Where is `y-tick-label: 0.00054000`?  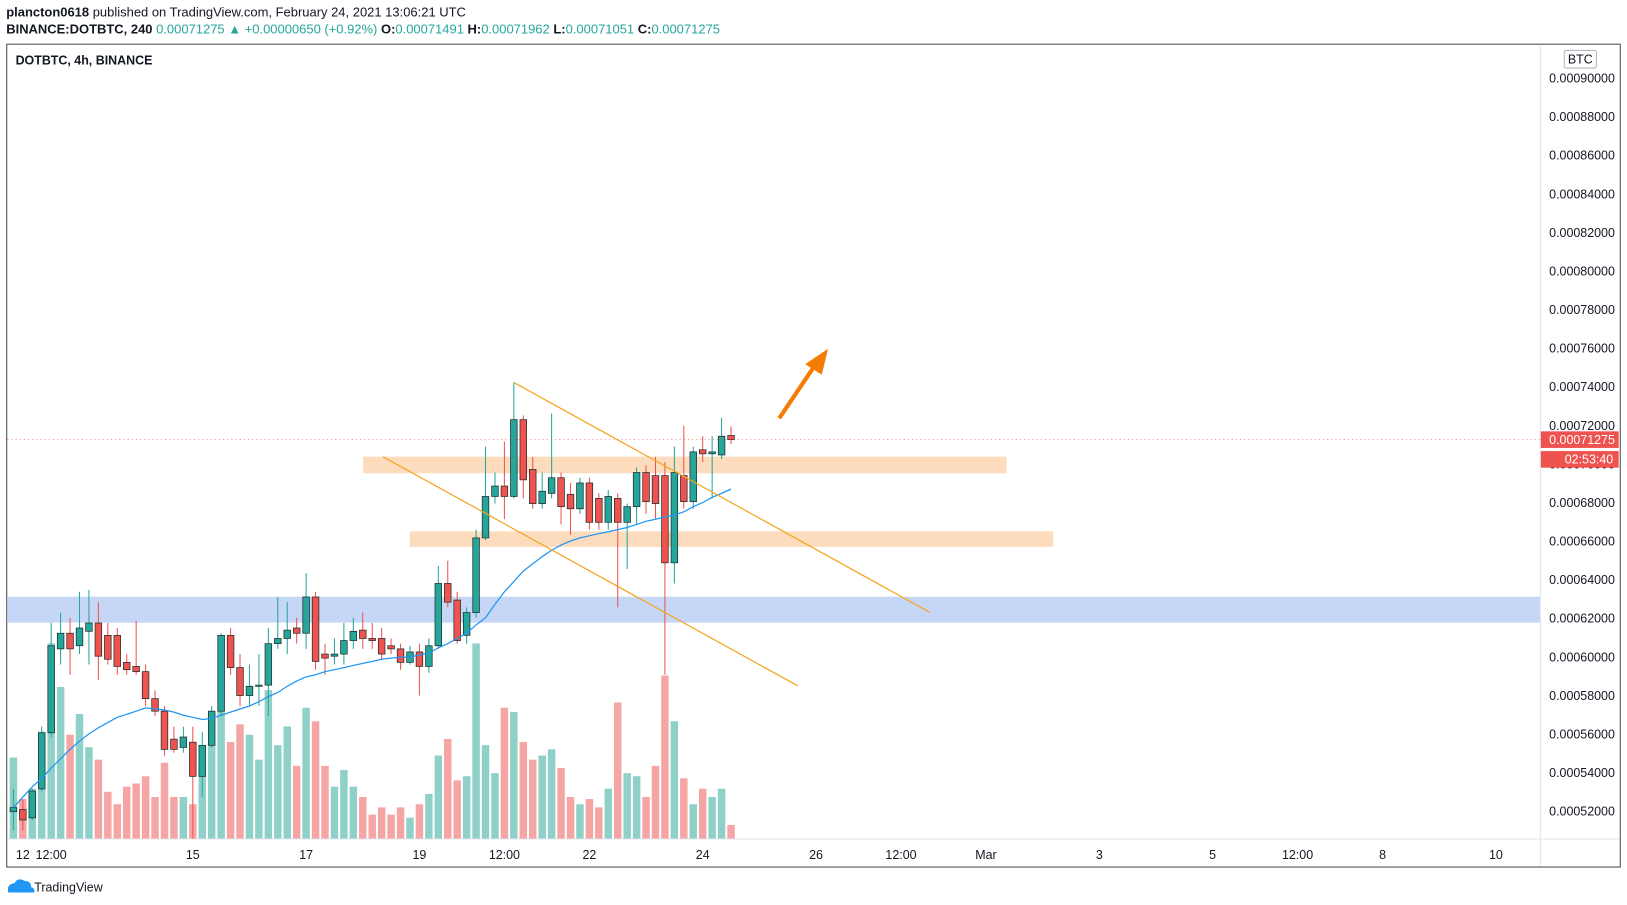
y-tick-label: 0.00054000 is located at coordinates (1582, 773).